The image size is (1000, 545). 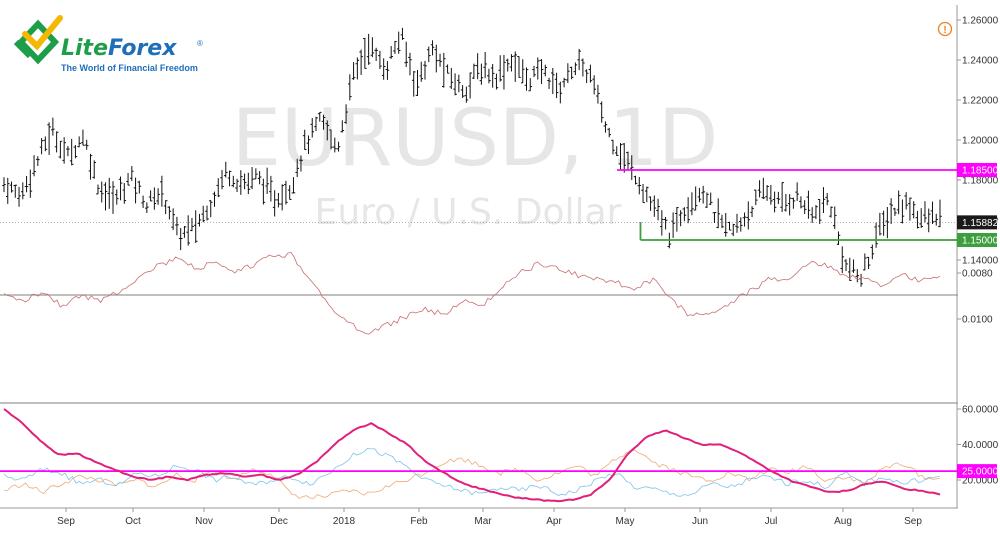 I want to click on alert-icon: !, so click(x=945, y=29).